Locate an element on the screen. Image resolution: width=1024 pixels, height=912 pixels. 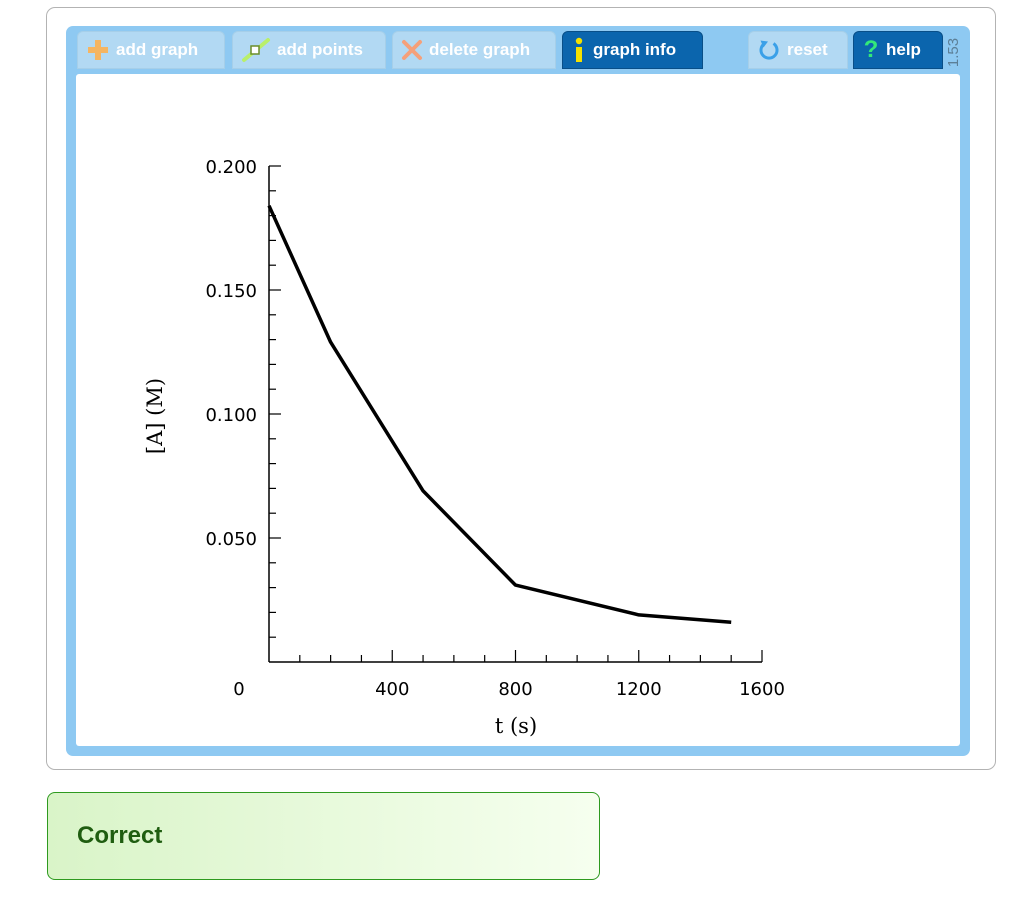
add-points-button: add points is located at coordinates (309, 50).